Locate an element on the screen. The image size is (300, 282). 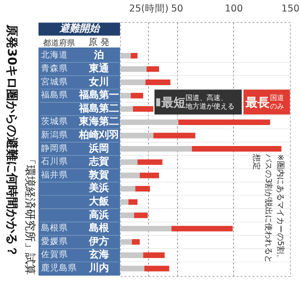
y-tick-label: 志賀 is located at coordinates (99, 162).